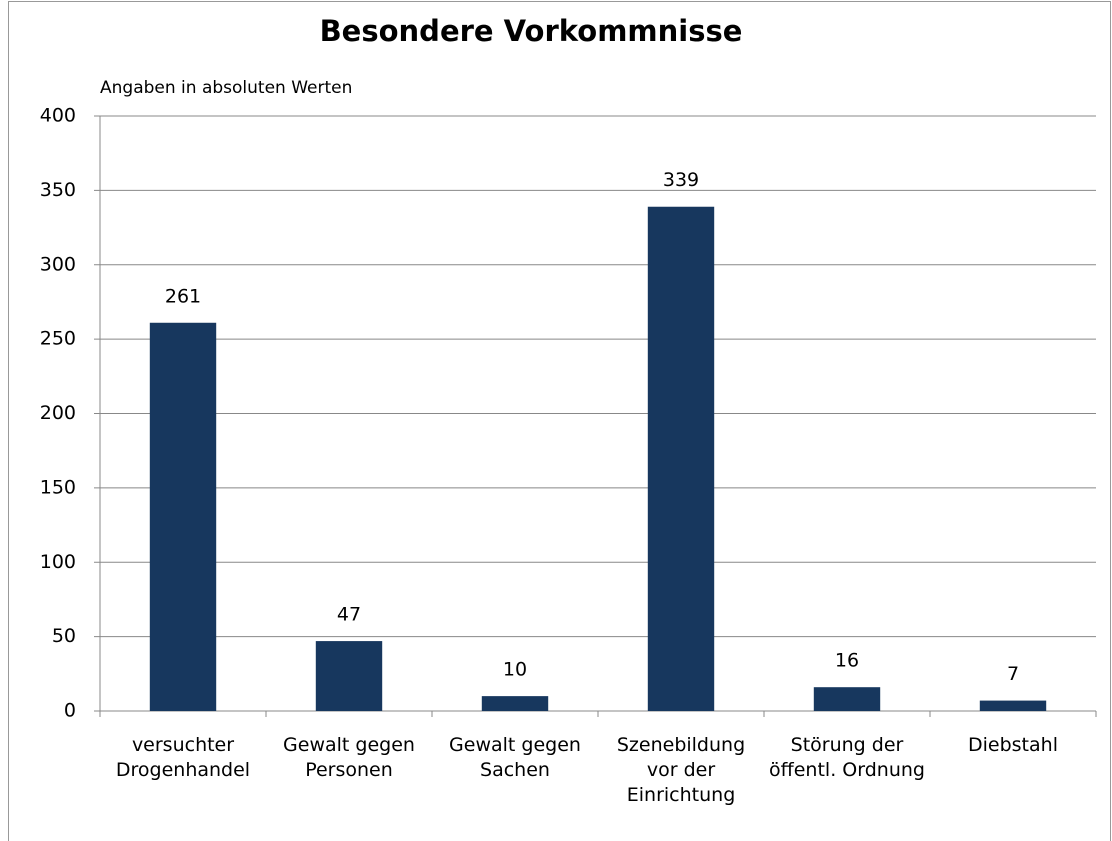  What do you see at coordinates (70, 711) in the screenshot?
I see `y-tick-label: 0` at bounding box center [70, 711].